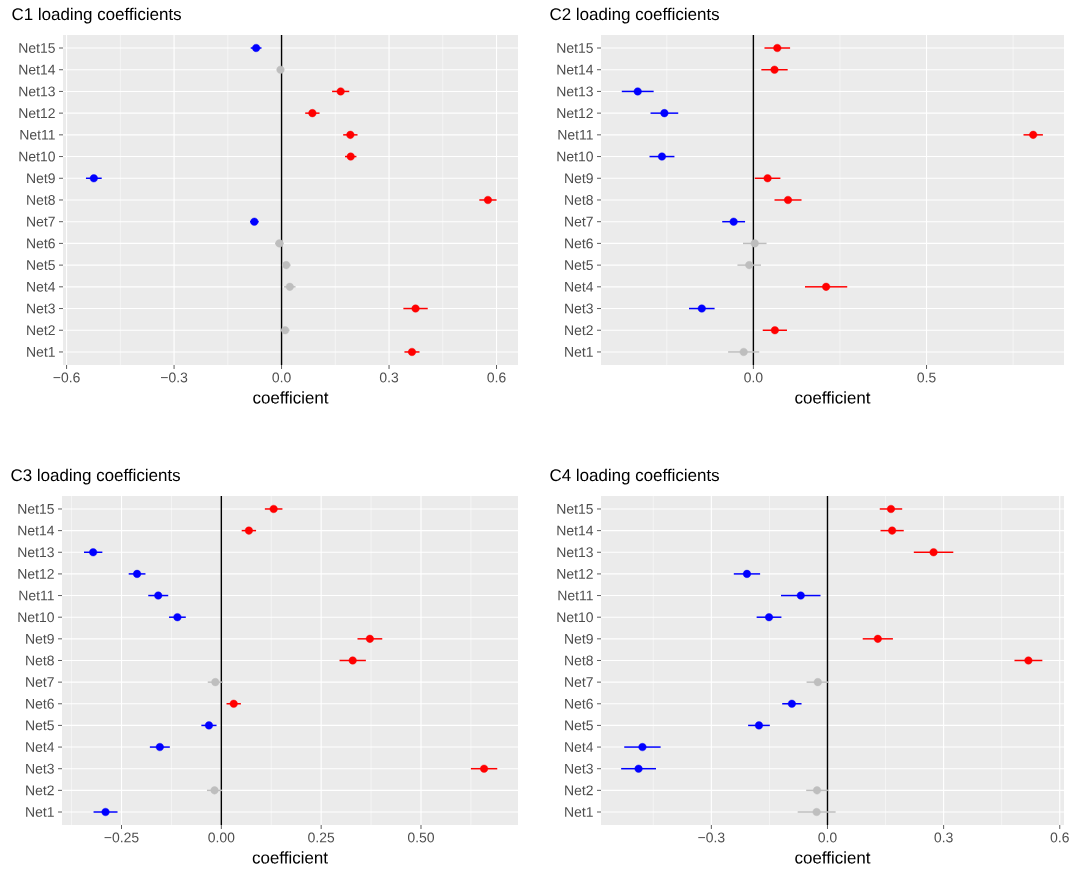 The height and width of the screenshot is (881, 1075). Describe the element at coordinates (121, 837) in the screenshot. I see `x-tick-label: −0.25` at that location.